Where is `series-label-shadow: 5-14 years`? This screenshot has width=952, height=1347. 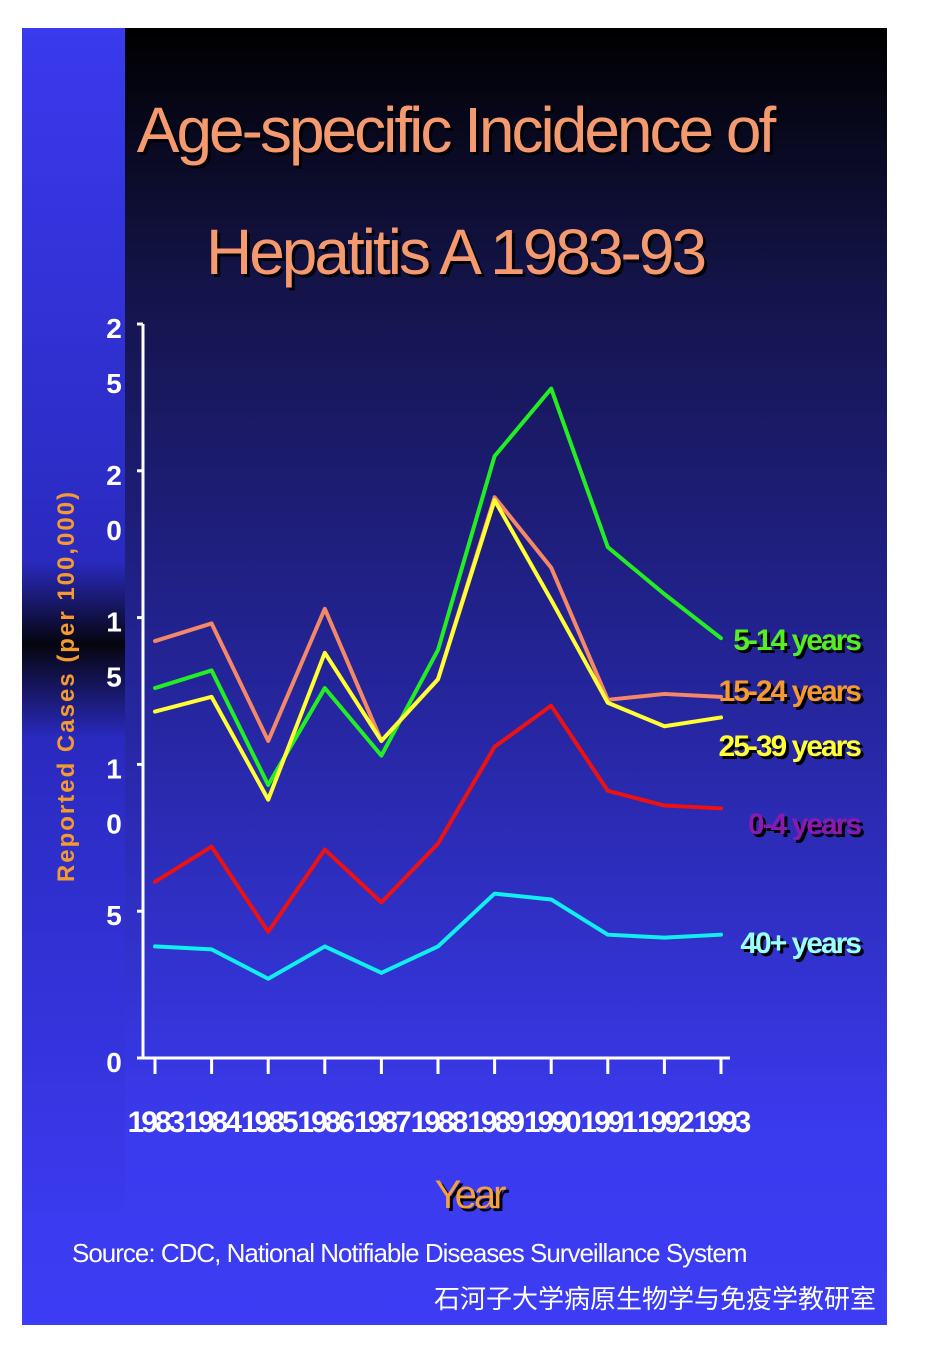 series-label-shadow: 5-14 years is located at coordinates (800, 643).